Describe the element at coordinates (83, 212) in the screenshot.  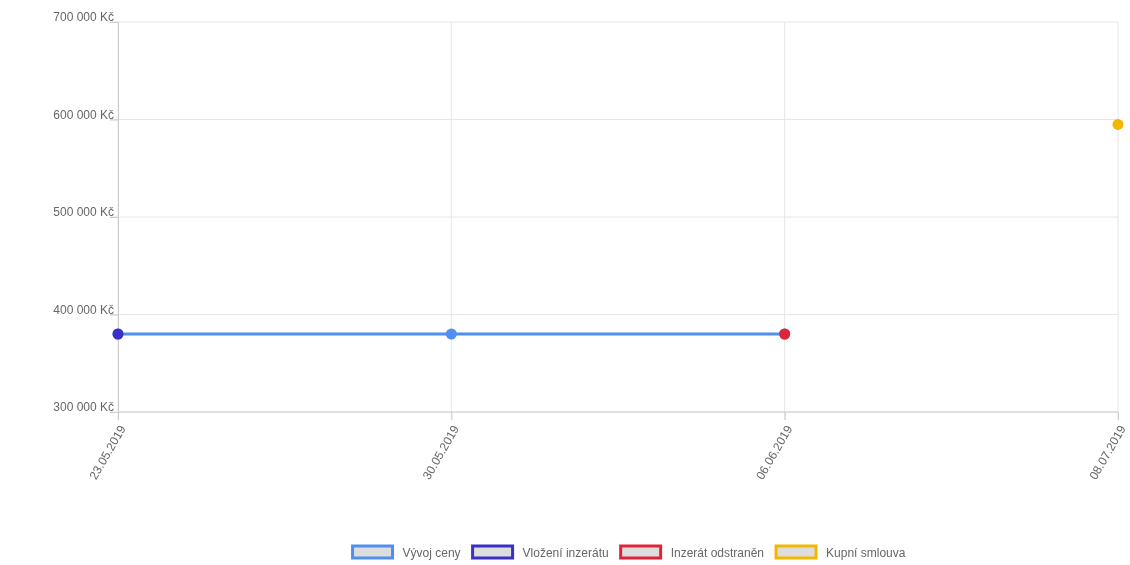
I see `y-tick-label: 500 000 Kč` at that location.